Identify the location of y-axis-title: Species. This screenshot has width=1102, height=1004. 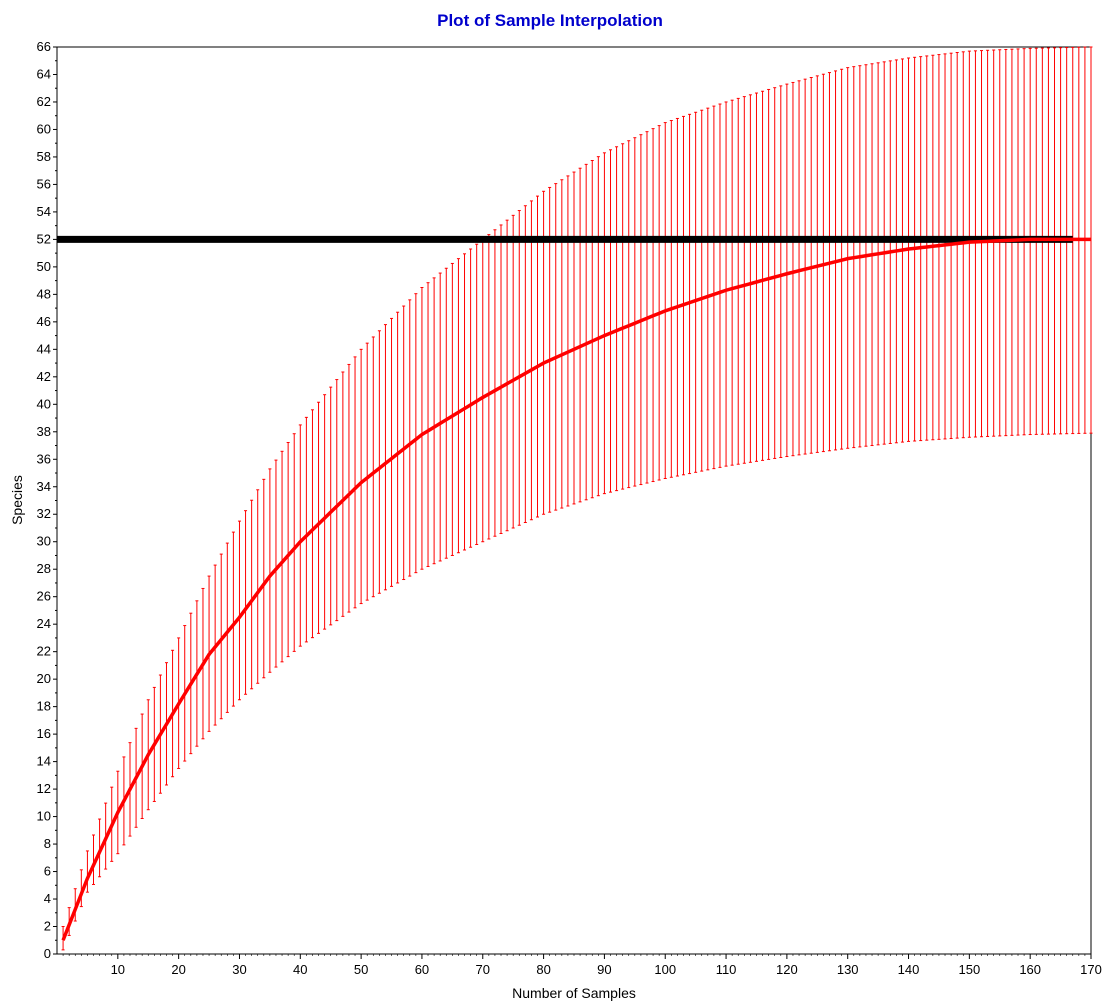
(17, 500).